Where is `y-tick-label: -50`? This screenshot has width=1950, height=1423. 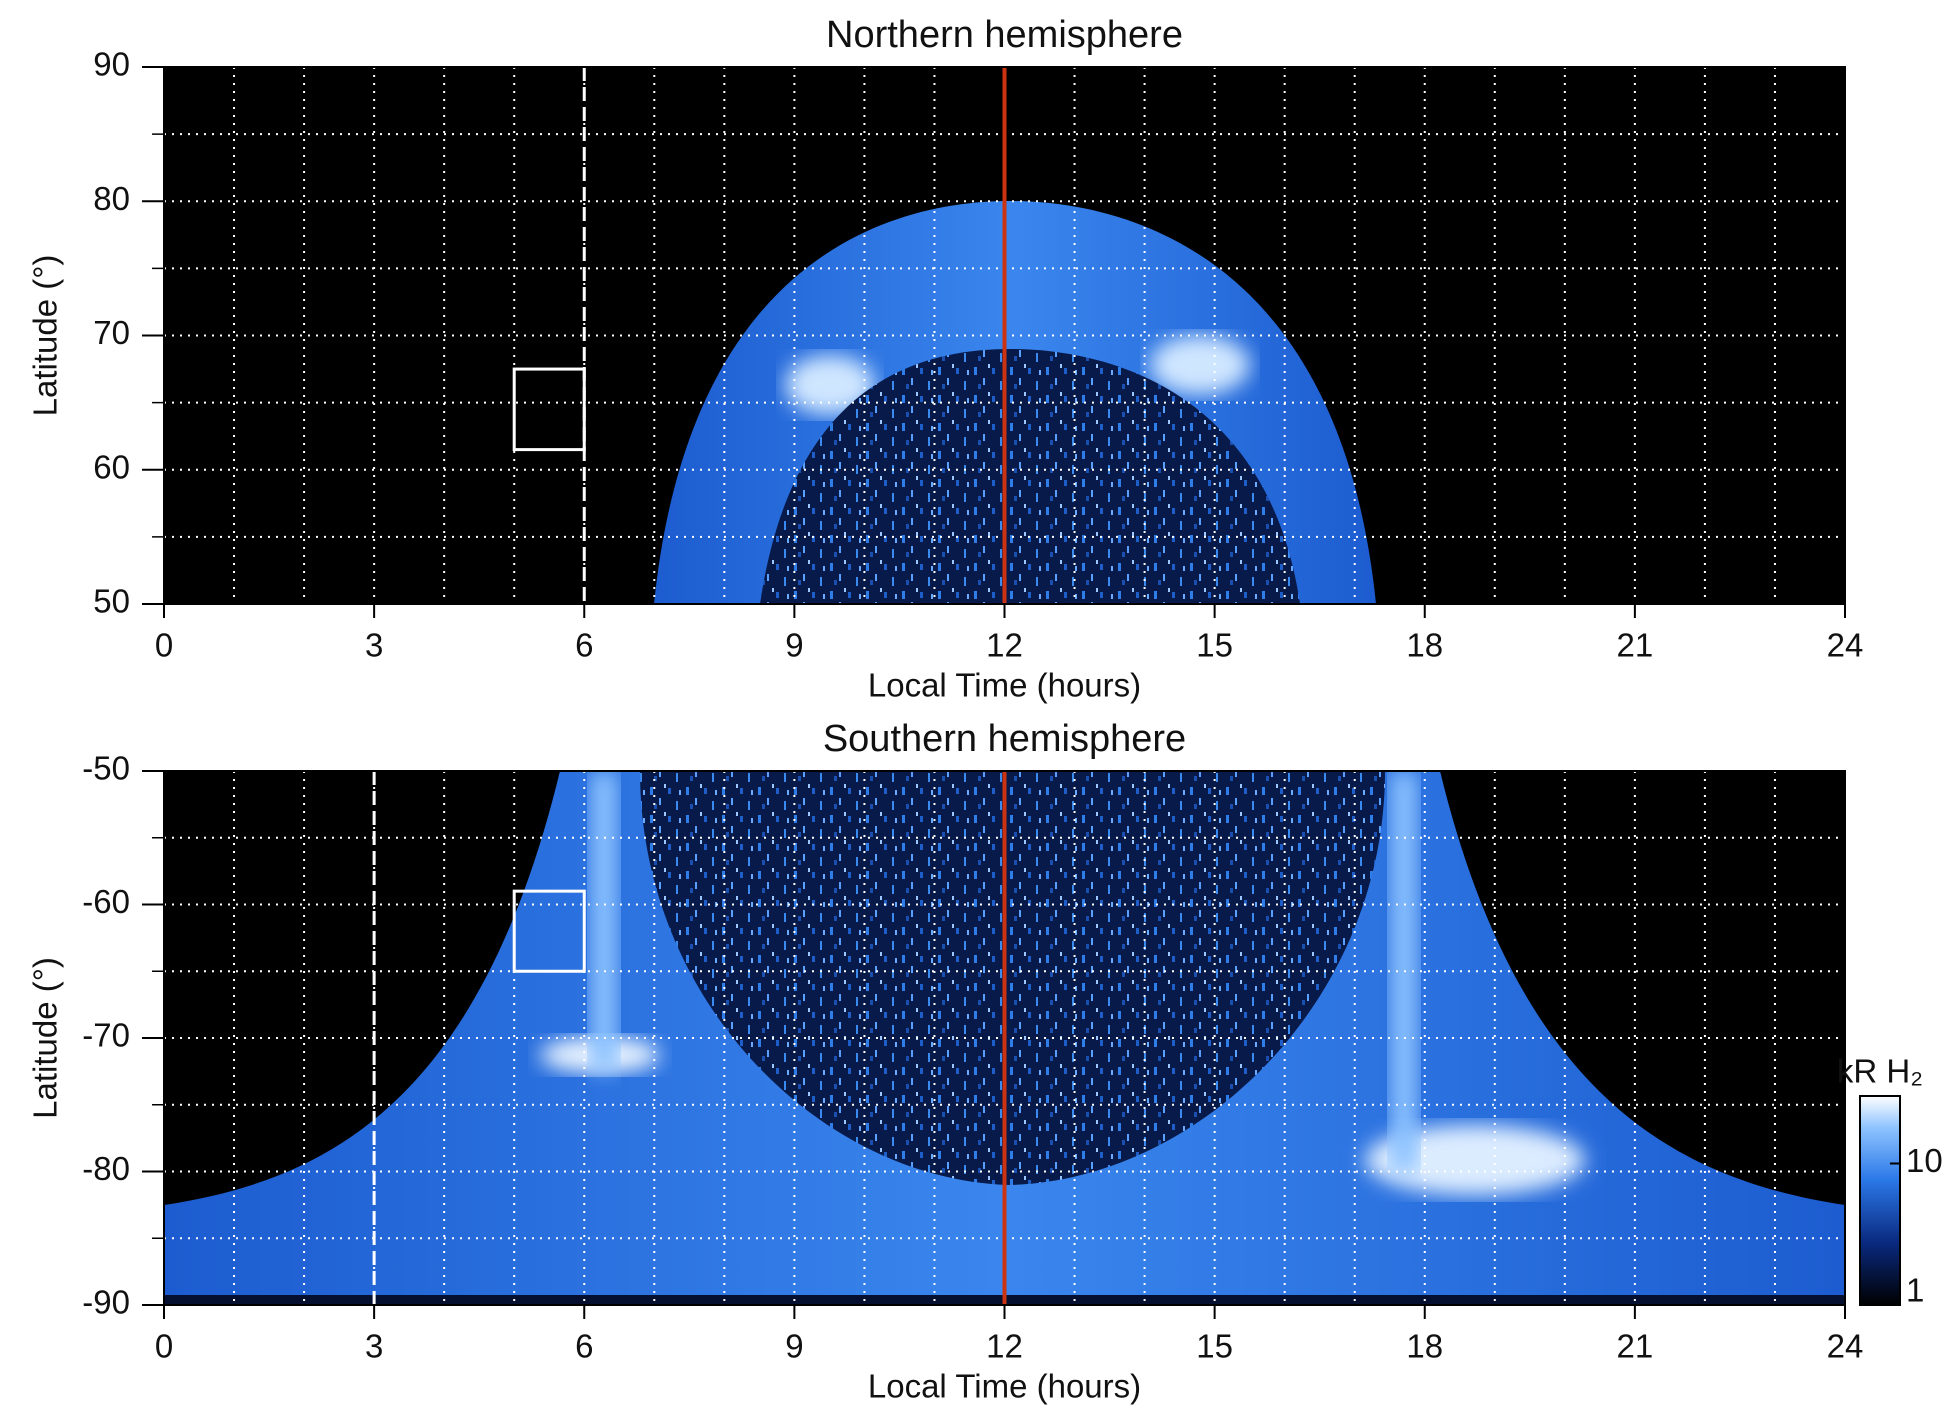 y-tick-label: -50 is located at coordinates (106, 768).